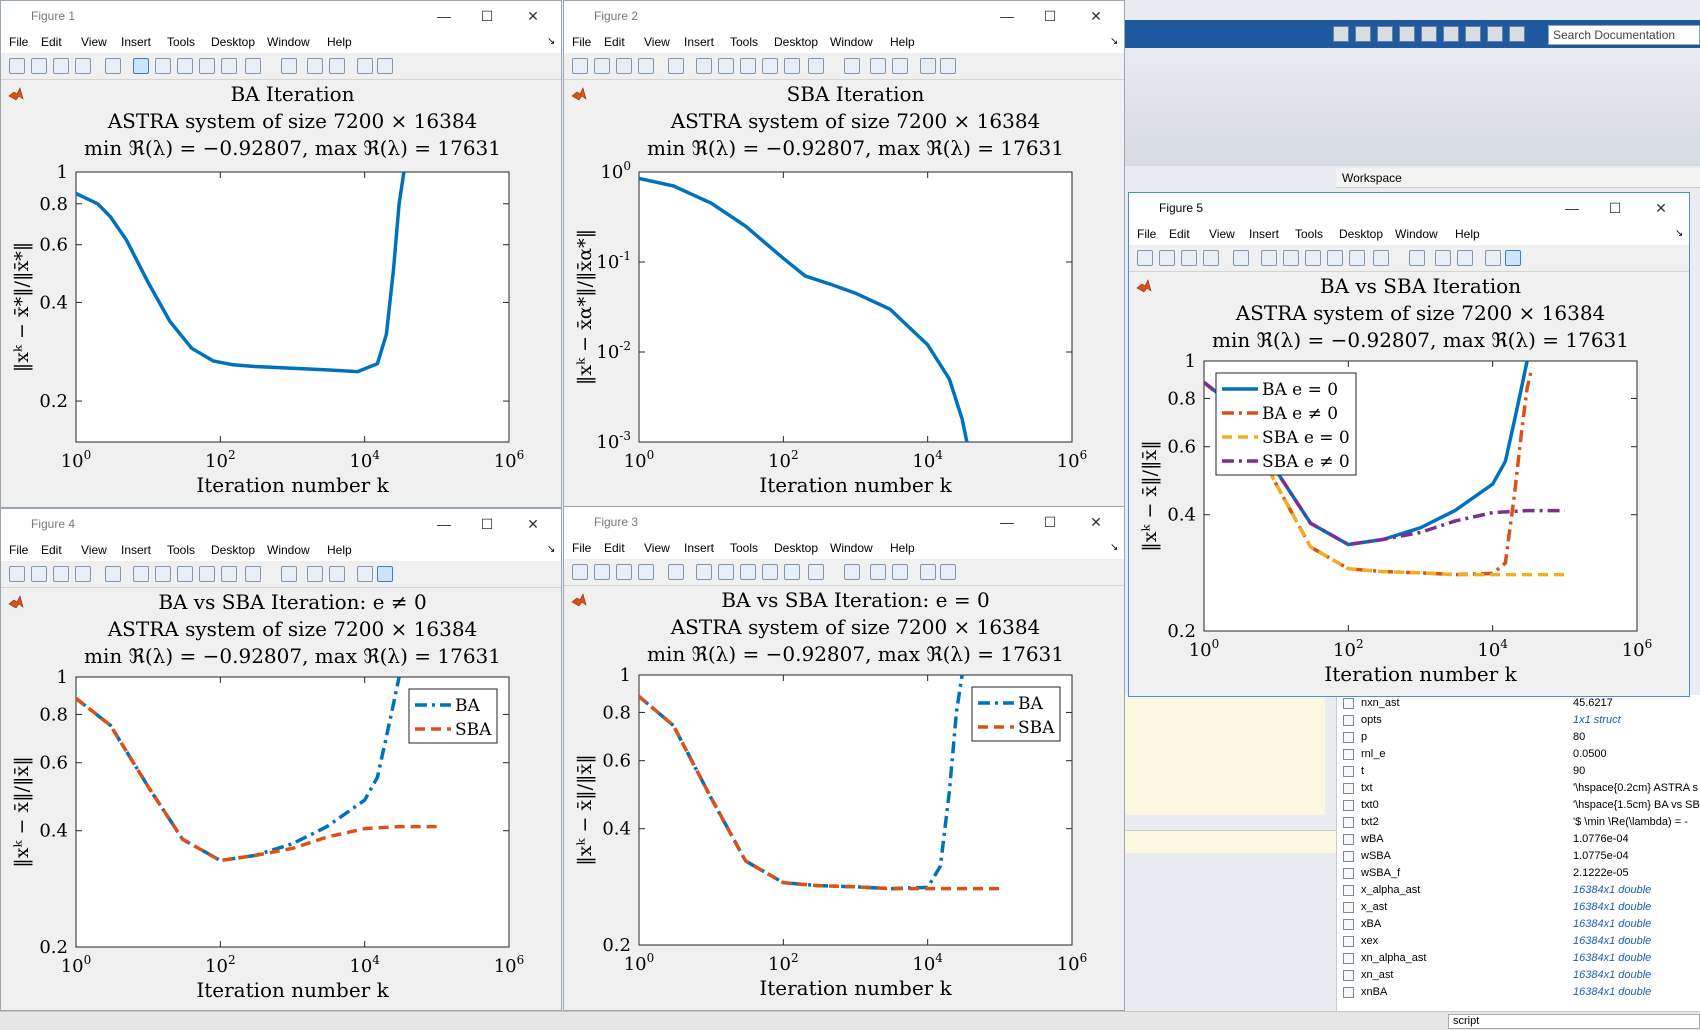 The height and width of the screenshot is (1030, 1700). What do you see at coordinates (1518, 805) in the screenshot?
I see `workspace-row: txt0 '\hspace{1.5cm} BA vs SB` at bounding box center [1518, 805].